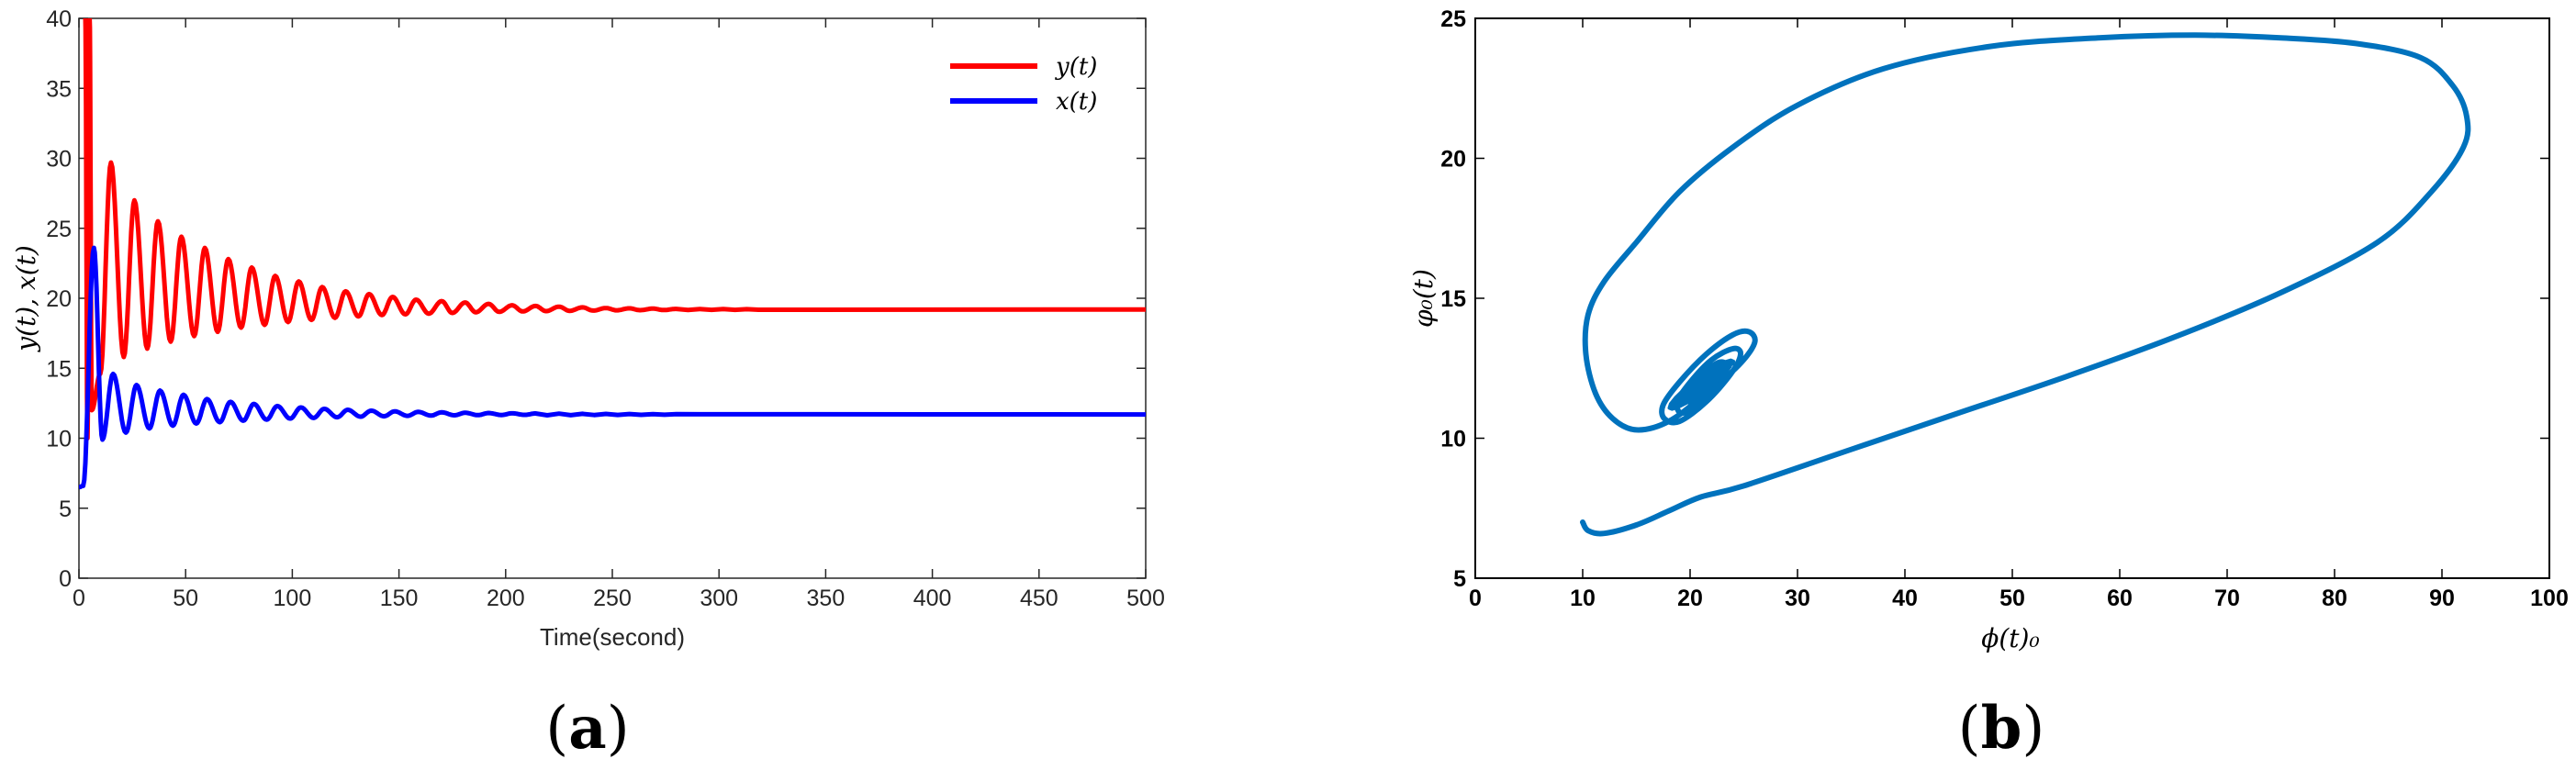  What do you see at coordinates (59, 299) in the screenshot?
I see `panel-a-y-tick-label: 20` at bounding box center [59, 299].